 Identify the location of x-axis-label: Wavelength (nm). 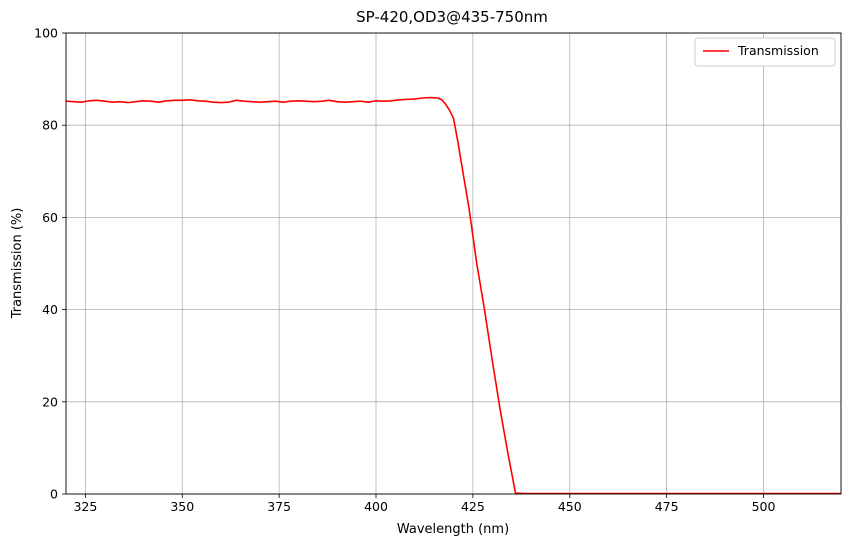
(453, 529).